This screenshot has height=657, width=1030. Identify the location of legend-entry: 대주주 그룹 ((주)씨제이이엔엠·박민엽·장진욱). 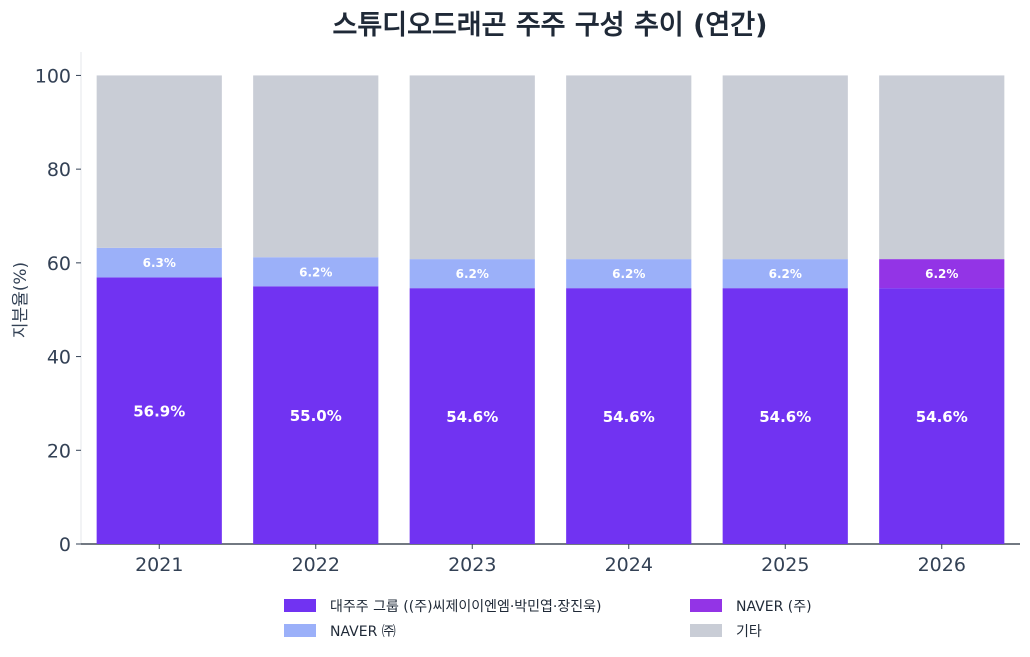
(466, 607).